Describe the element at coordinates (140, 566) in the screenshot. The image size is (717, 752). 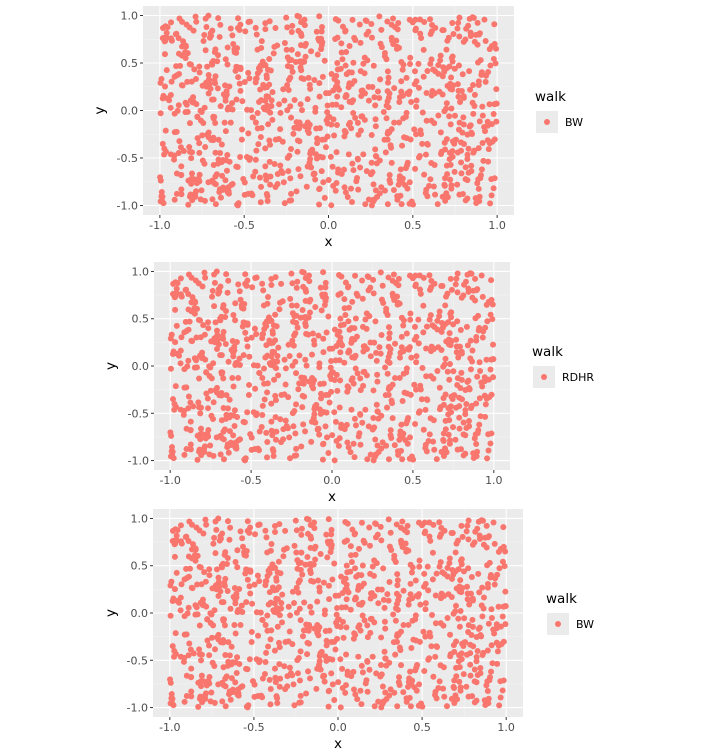
I see `y-tick-label: 0.5` at that location.